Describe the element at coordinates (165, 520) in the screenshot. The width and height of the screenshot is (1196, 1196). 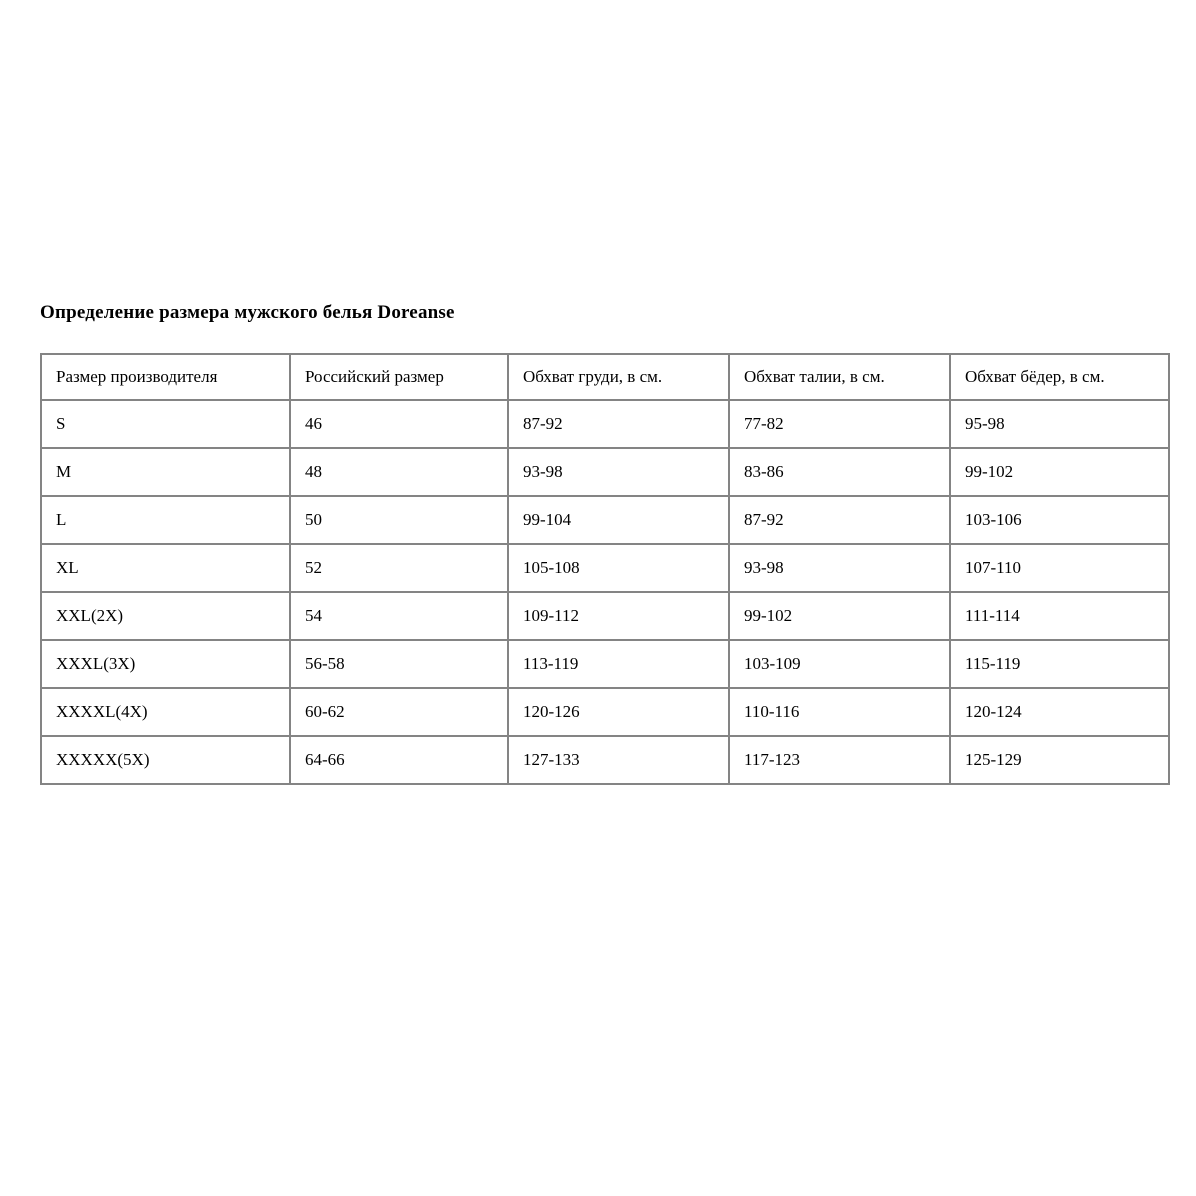
I see `table-cell: L` at that location.